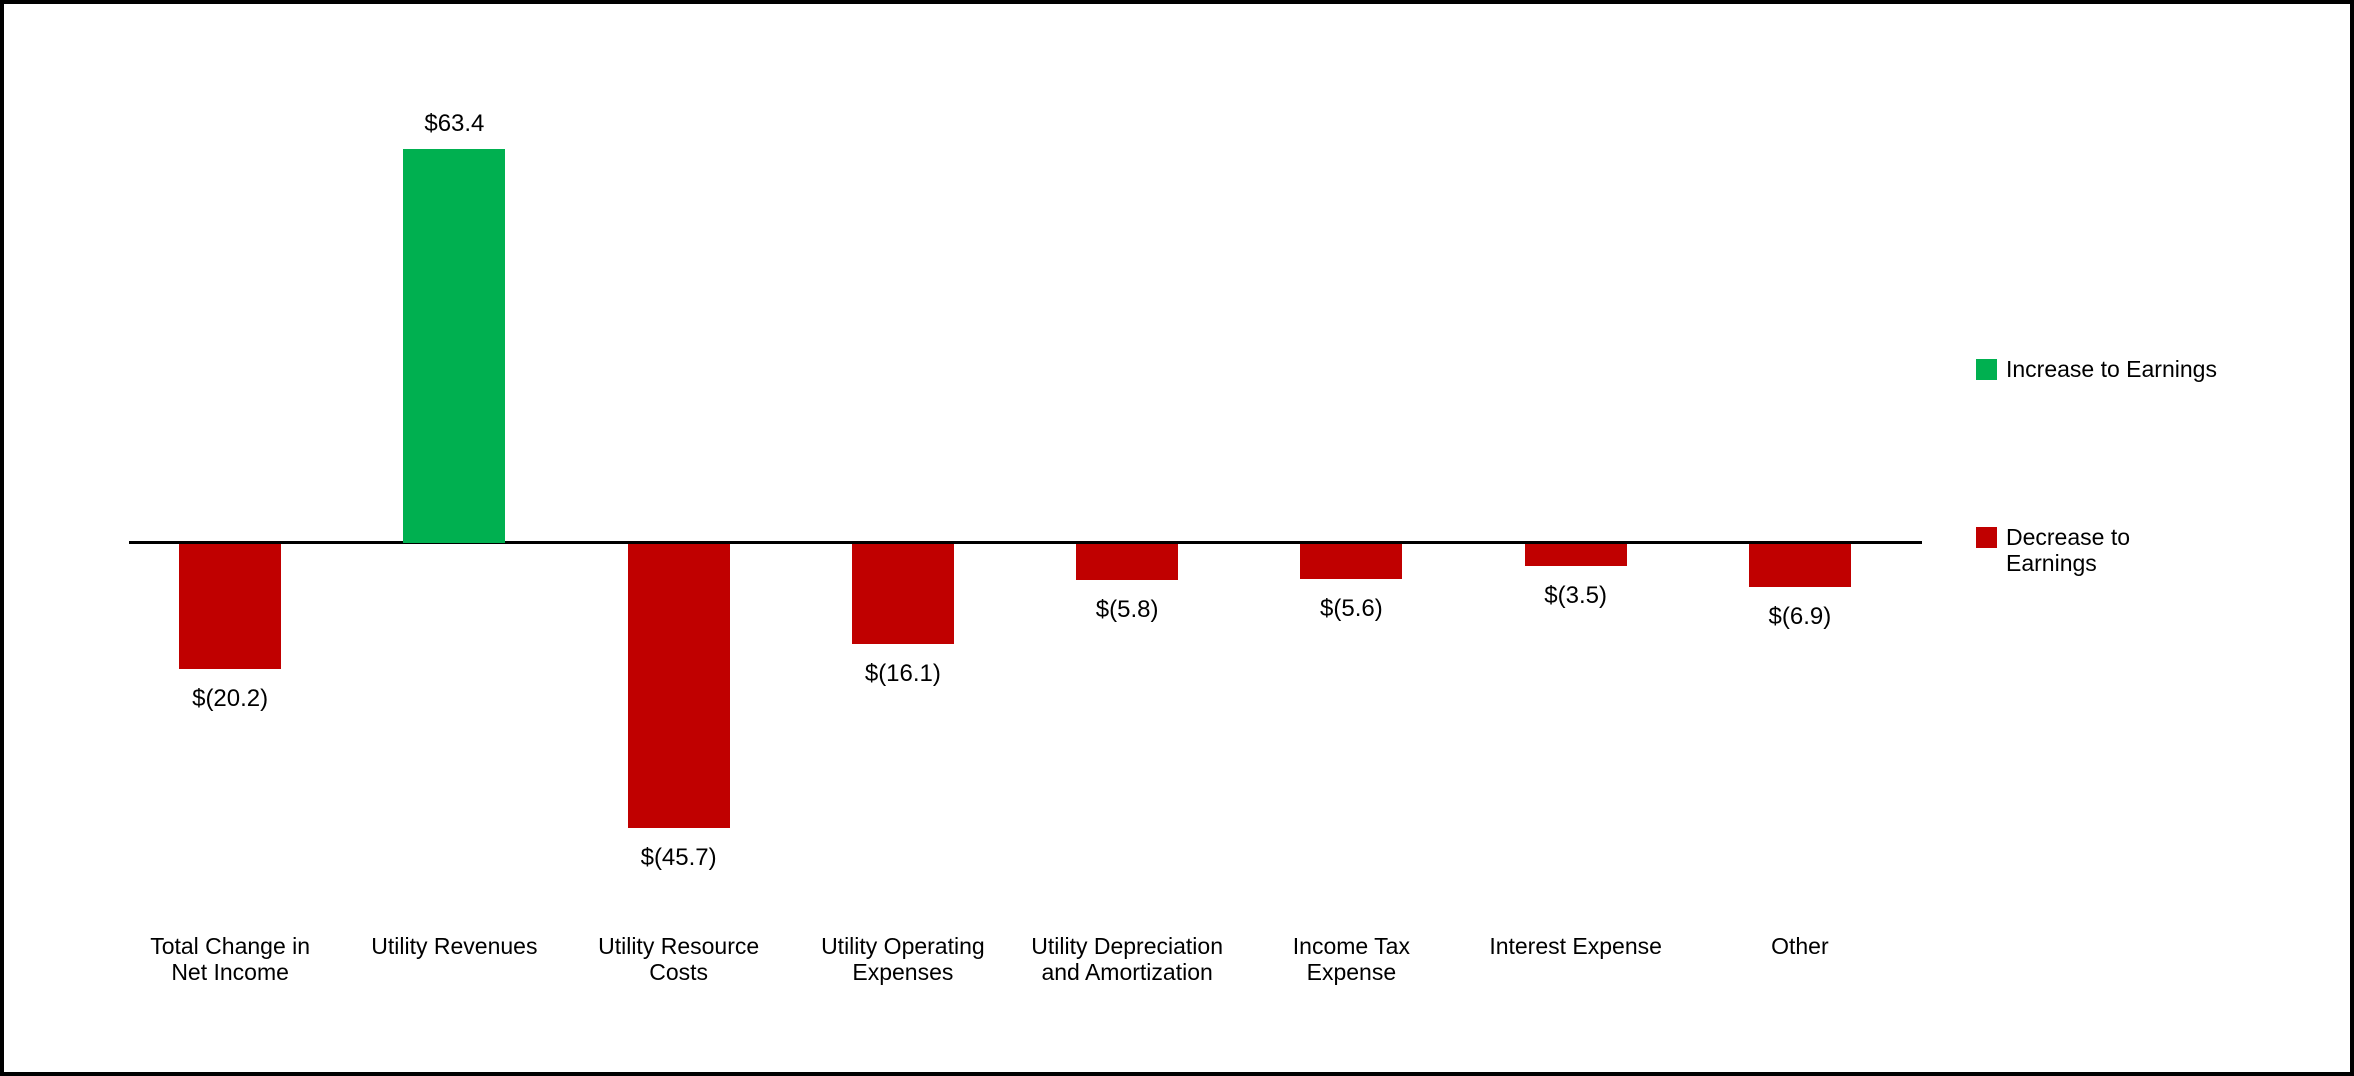 Image resolution: width=2354 pixels, height=1076 pixels. Describe the element at coordinates (1576, 538) in the screenshot. I see `slot-interest-expense: $(3.5) Interest Expense` at that location.